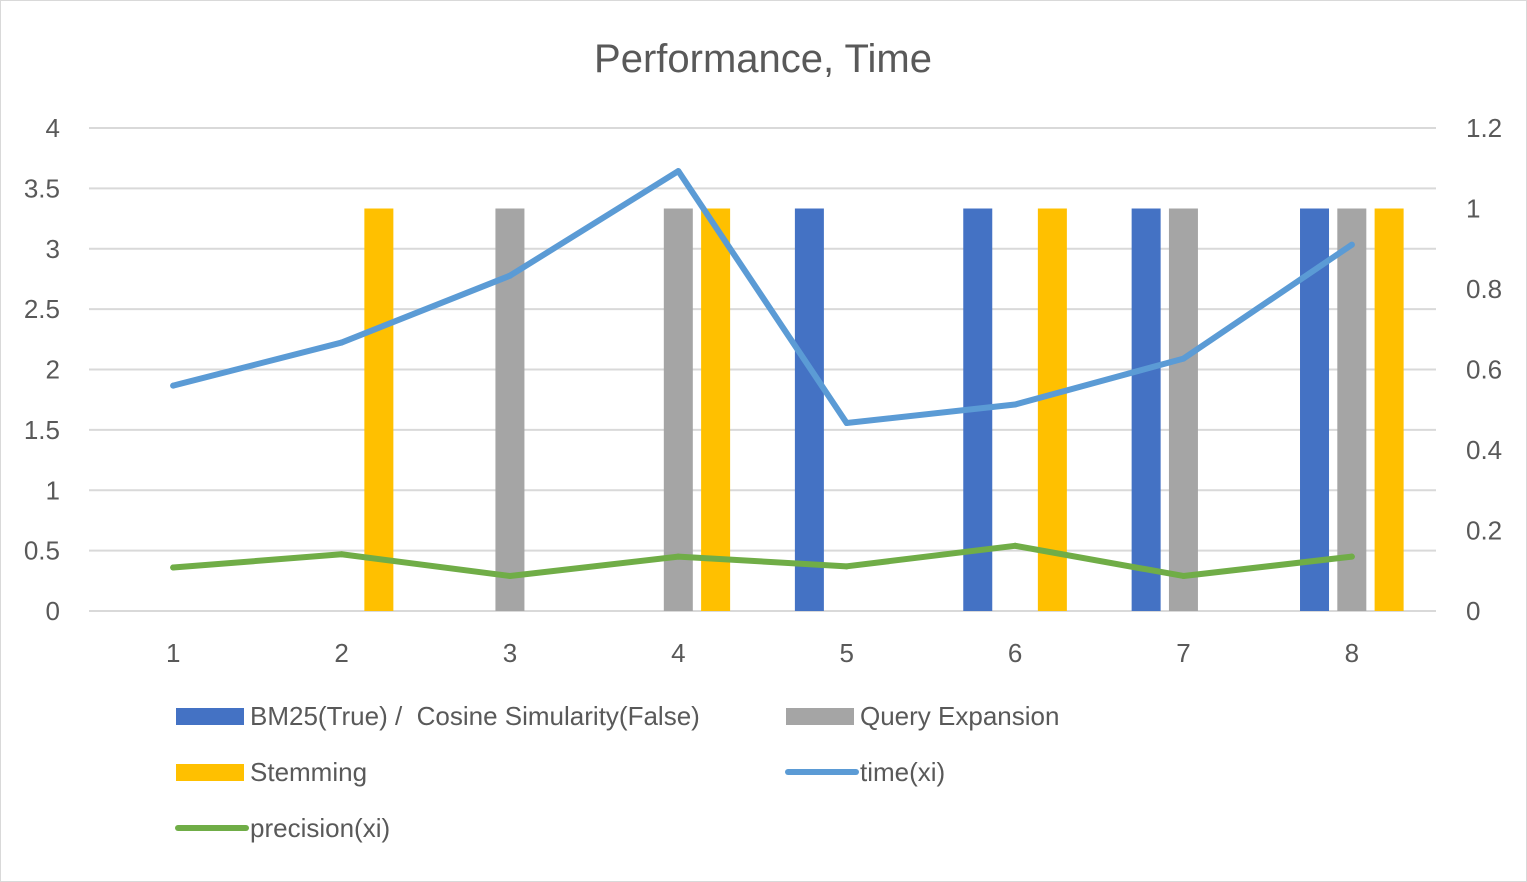 The image size is (1527, 882). What do you see at coordinates (1484, 128) in the screenshot?
I see `y-right-tick-label: 1.2` at bounding box center [1484, 128].